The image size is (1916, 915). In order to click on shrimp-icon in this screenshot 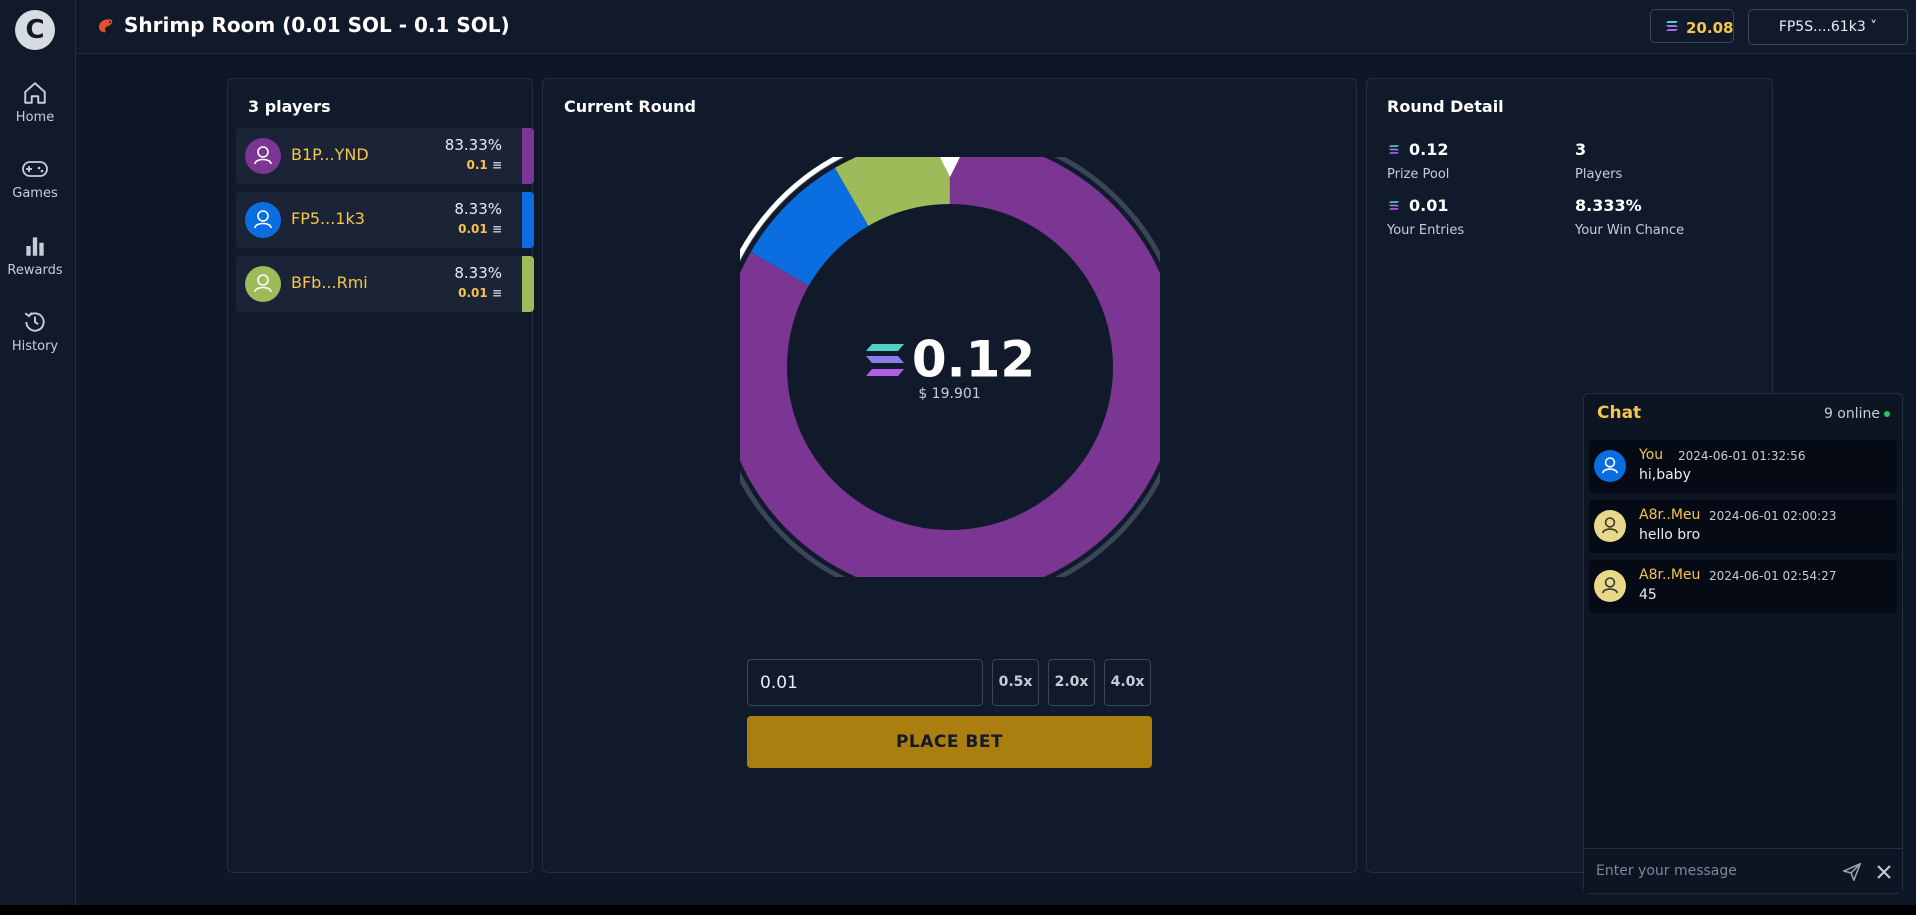, I will do `click(106, 26)`.